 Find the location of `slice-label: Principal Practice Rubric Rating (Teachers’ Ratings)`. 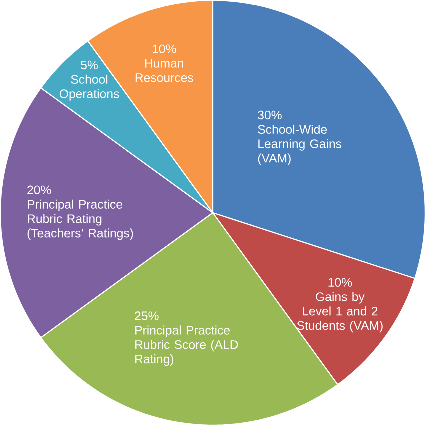

slice-label: Principal Practice Rubric Rating (Teachers’ Ratings) is located at coordinates (81, 220).